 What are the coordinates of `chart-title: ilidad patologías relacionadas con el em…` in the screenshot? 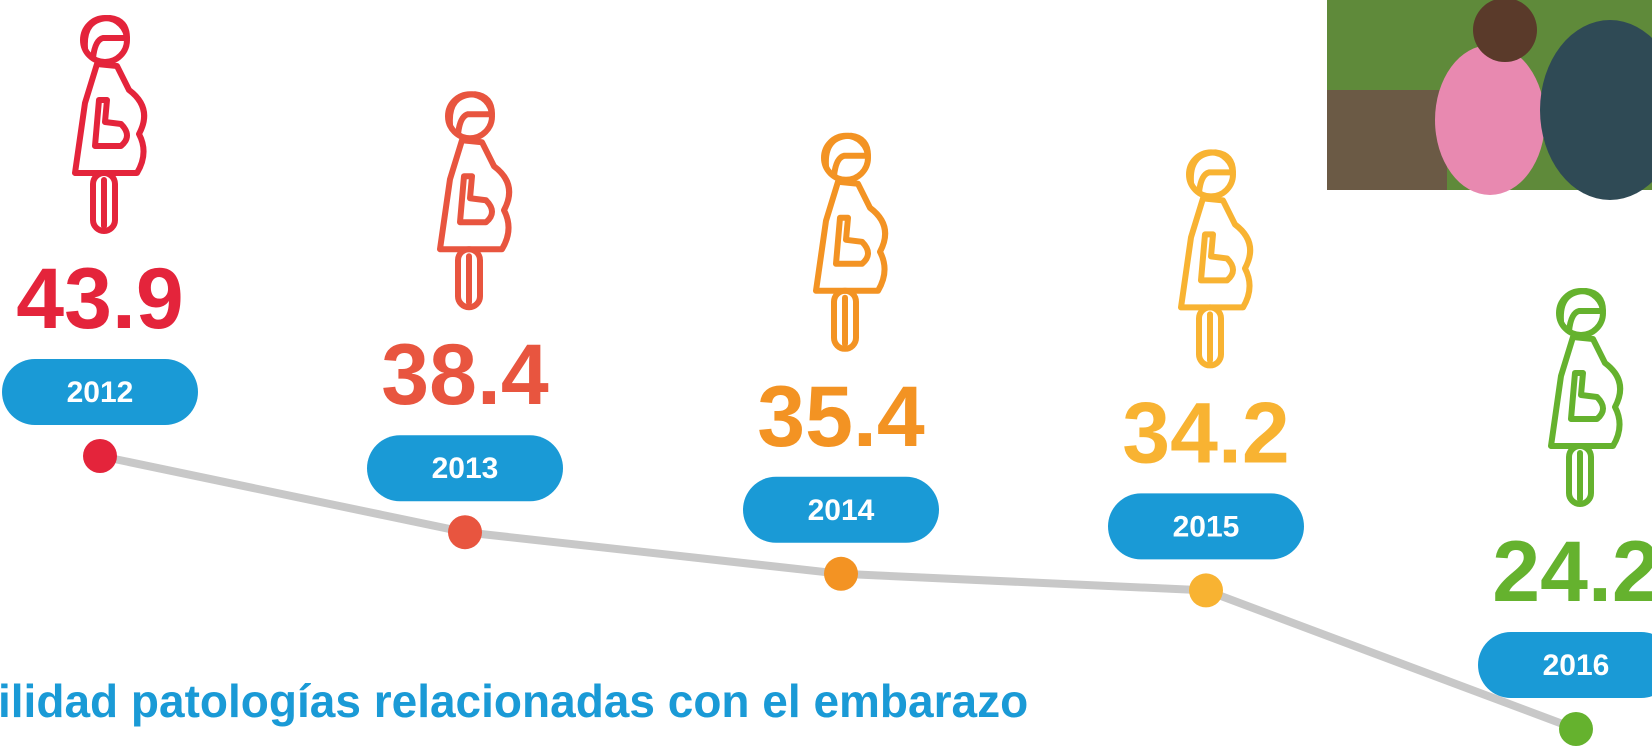 It's located at (514, 701).